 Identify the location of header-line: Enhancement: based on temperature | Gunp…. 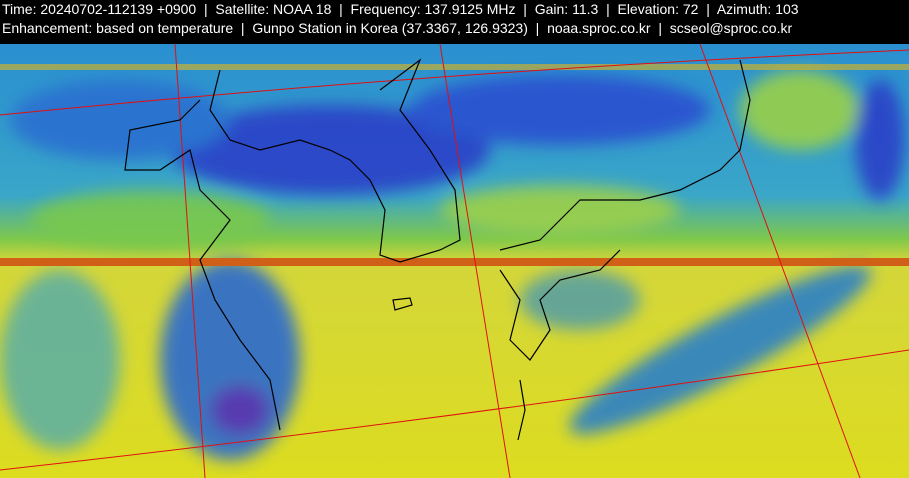
(397, 28).